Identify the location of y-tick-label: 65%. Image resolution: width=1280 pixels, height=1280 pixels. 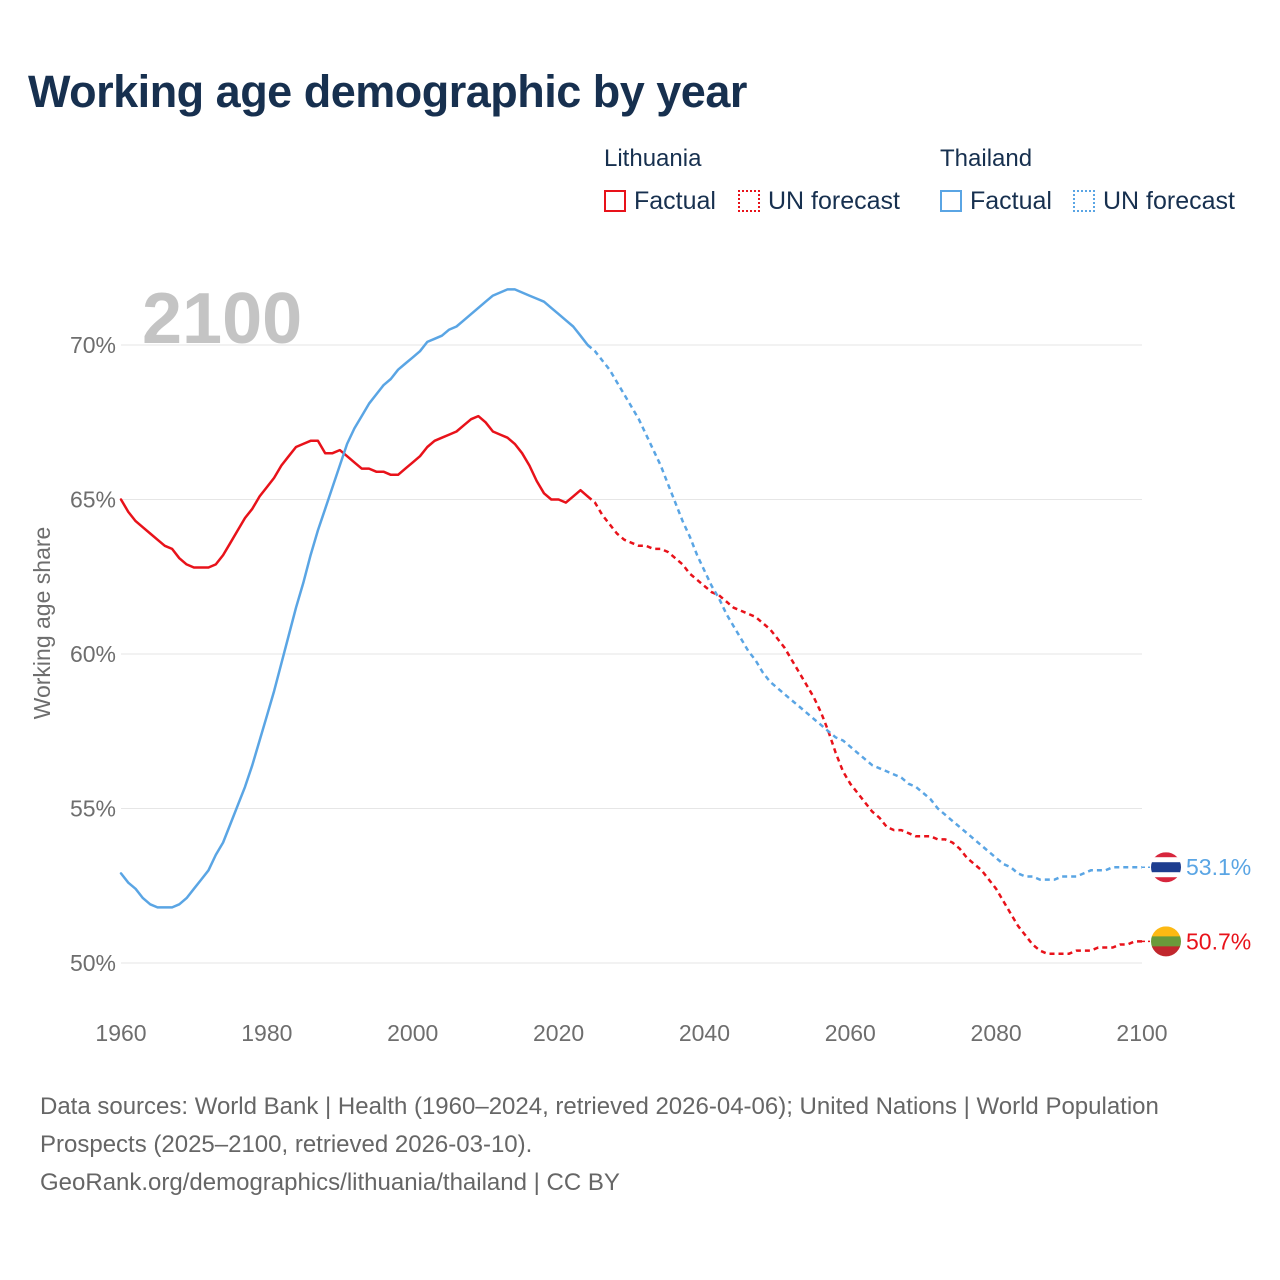
(93, 500).